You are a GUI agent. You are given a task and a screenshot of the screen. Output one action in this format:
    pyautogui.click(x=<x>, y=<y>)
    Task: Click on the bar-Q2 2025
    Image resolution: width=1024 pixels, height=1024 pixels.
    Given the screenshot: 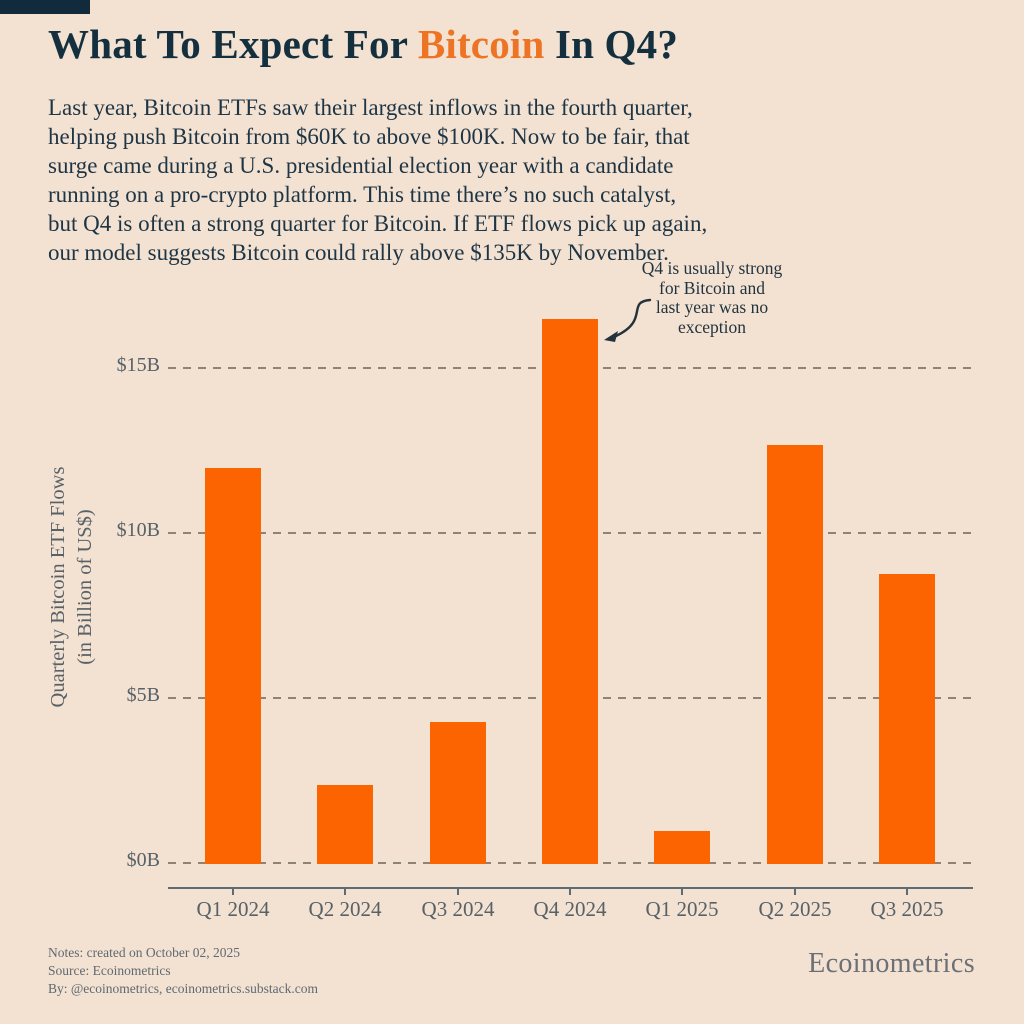 What is the action you would take?
    pyautogui.click(x=795, y=654)
    